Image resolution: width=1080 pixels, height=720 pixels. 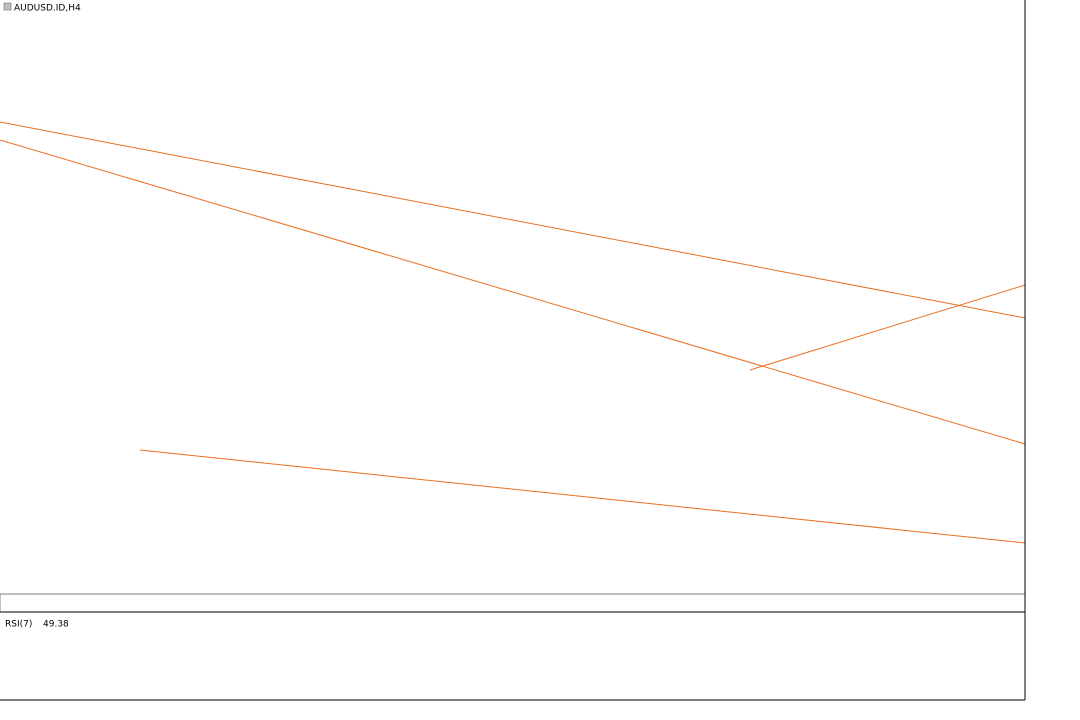 I want to click on symbol-icon, so click(x=7, y=6).